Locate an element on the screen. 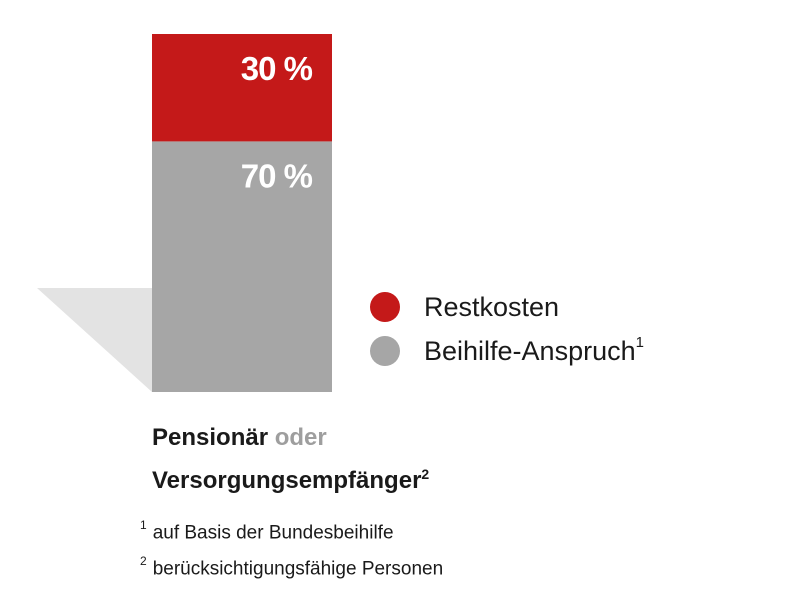 This screenshot has height=600, width=800. legend: Restkosten Beihilfe-Anspruch1 is located at coordinates (507, 329).